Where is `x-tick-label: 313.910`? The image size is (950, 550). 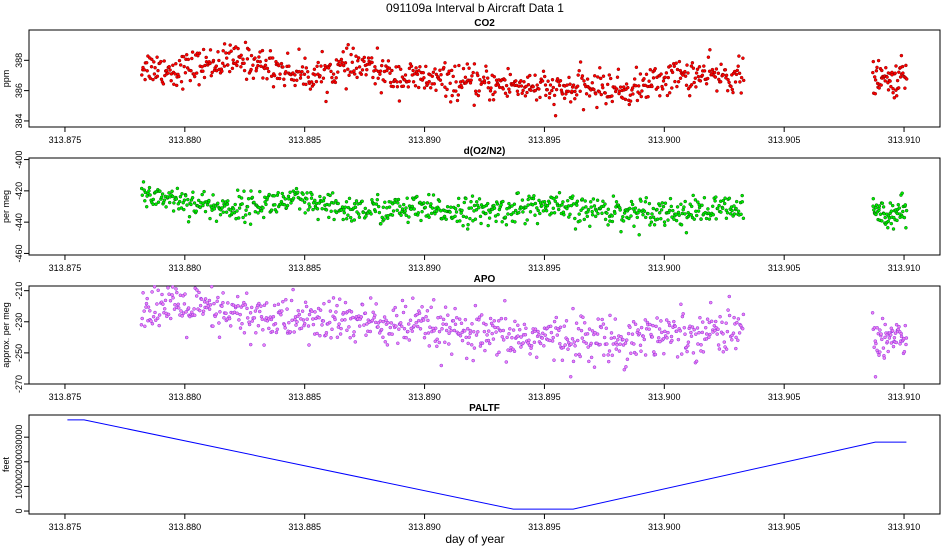
x-tick-label: 313.910 is located at coordinates (904, 268).